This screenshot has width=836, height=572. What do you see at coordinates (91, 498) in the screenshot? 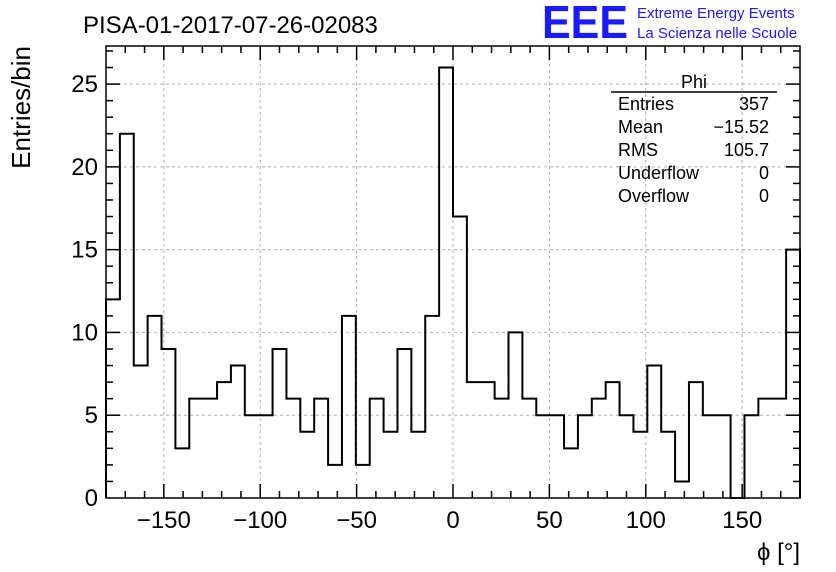
I see `y-tick-label: 0` at bounding box center [91, 498].